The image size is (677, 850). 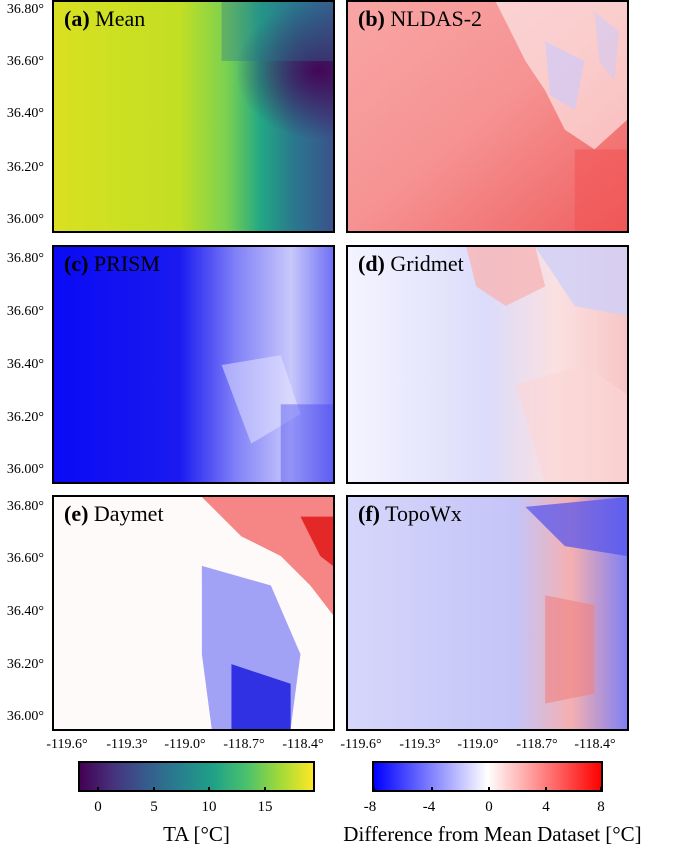 What do you see at coordinates (410, 513) in the screenshot?
I see `panel-label-f: (f) TopoWx` at bounding box center [410, 513].